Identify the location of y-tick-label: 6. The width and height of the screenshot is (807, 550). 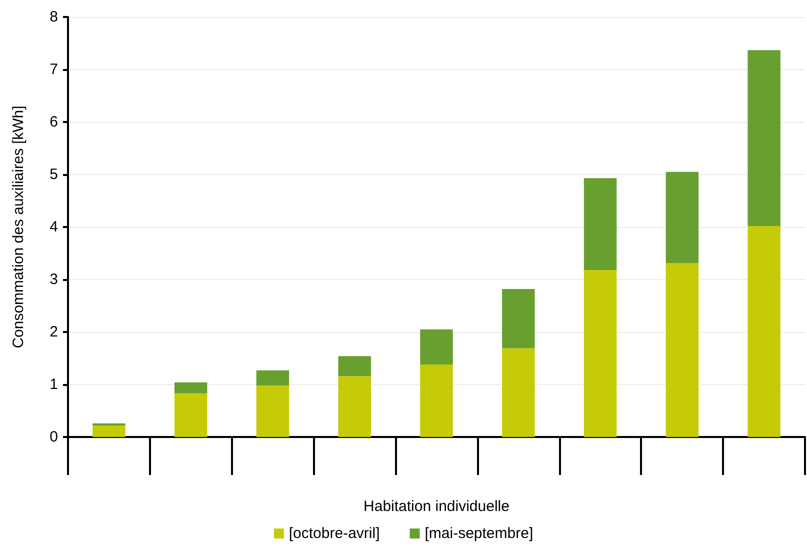
(54, 122).